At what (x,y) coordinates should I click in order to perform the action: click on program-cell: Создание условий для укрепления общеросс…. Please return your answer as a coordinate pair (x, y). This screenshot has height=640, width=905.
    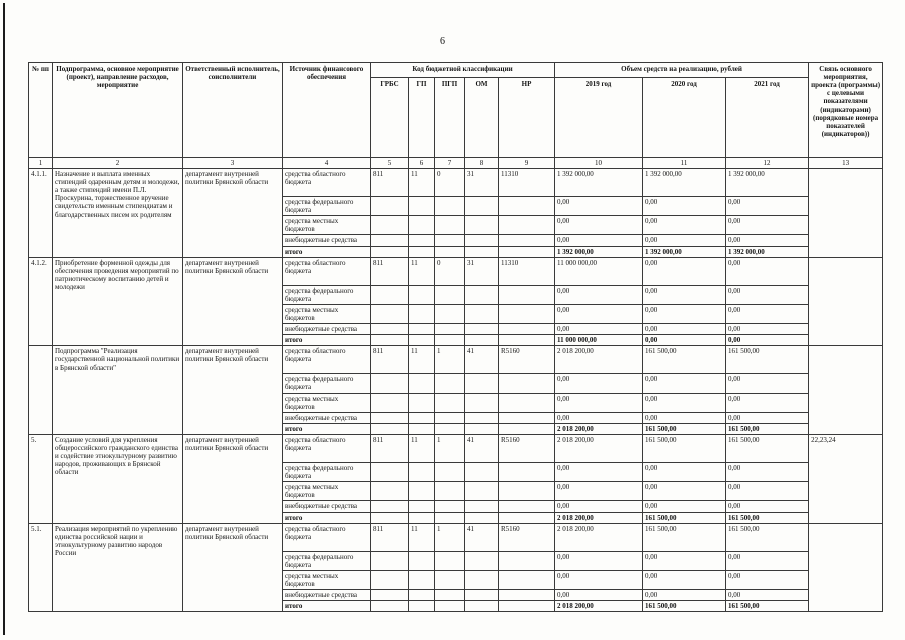
    Looking at the image, I should click on (117, 478).